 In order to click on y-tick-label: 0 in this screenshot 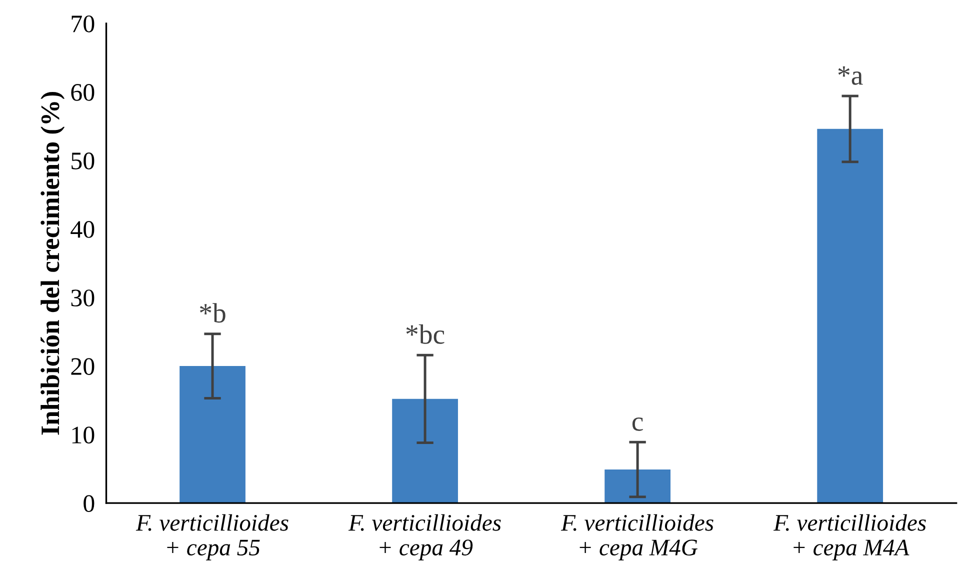, I will do `click(89, 503)`.